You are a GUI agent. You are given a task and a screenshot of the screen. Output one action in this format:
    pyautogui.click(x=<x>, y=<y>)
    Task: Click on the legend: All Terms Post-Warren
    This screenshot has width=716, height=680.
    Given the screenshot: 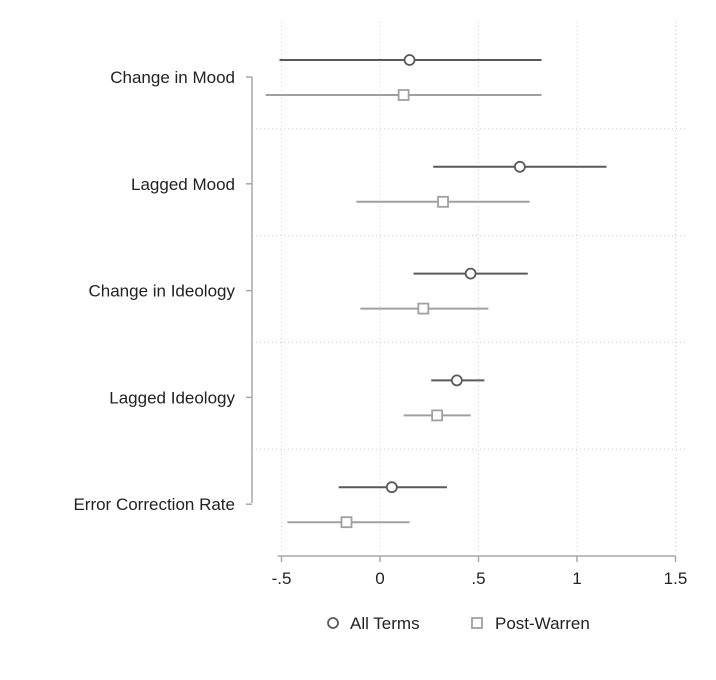 What is the action you would take?
    pyautogui.click(x=458, y=623)
    